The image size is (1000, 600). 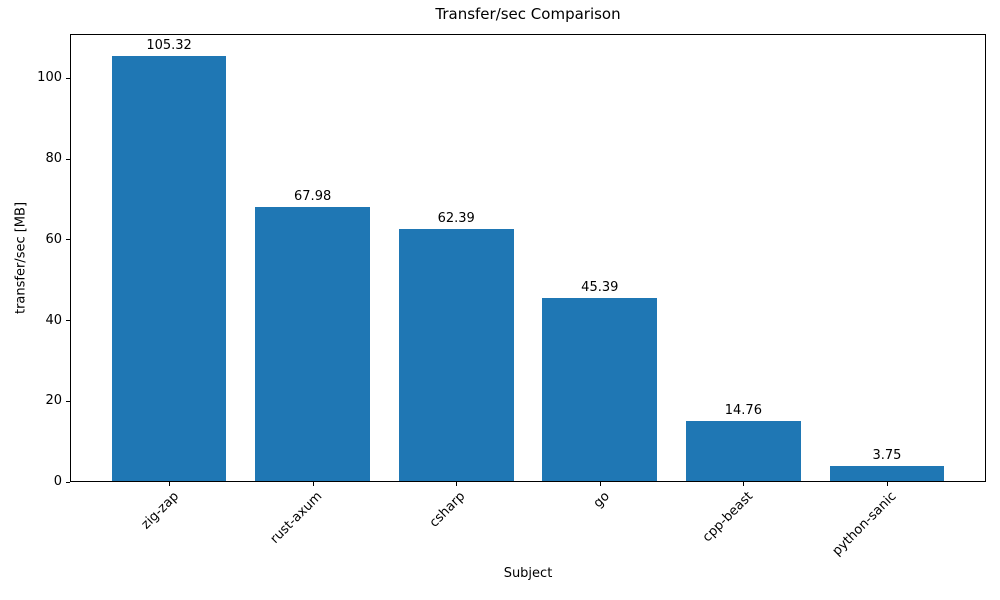 What do you see at coordinates (743, 411) in the screenshot?
I see `bar-value-label: 14.76` at bounding box center [743, 411].